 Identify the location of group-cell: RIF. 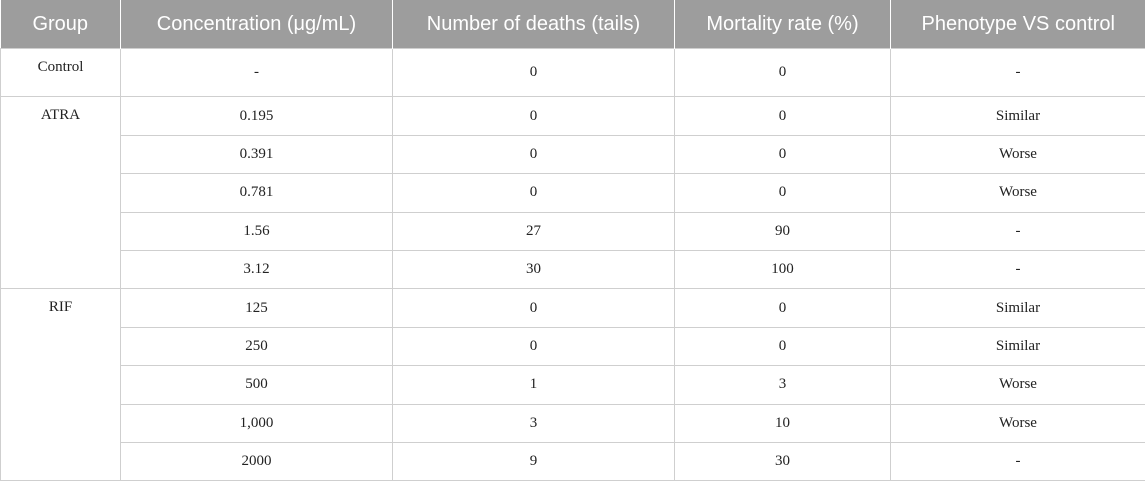
(61, 385).